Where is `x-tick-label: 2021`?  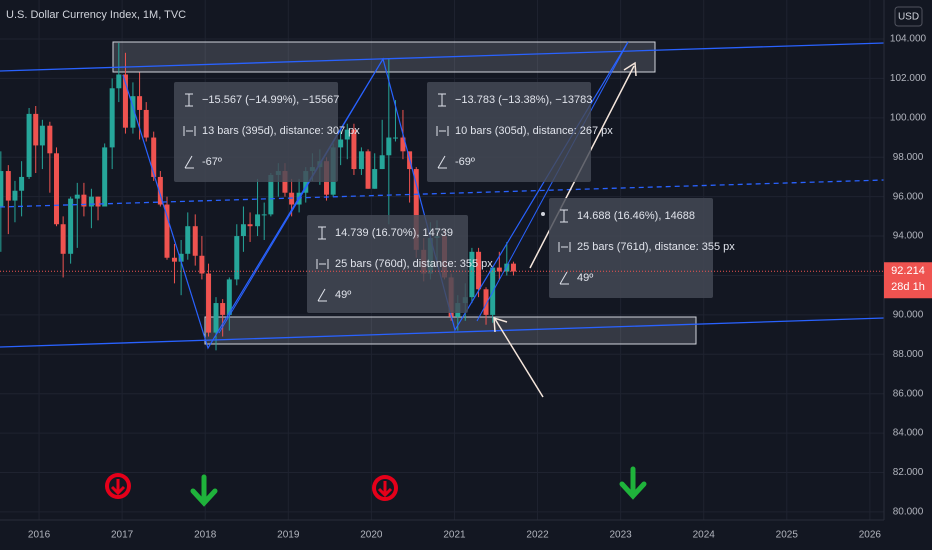 x-tick-label: 2021 is located at coordinates (454, 535).